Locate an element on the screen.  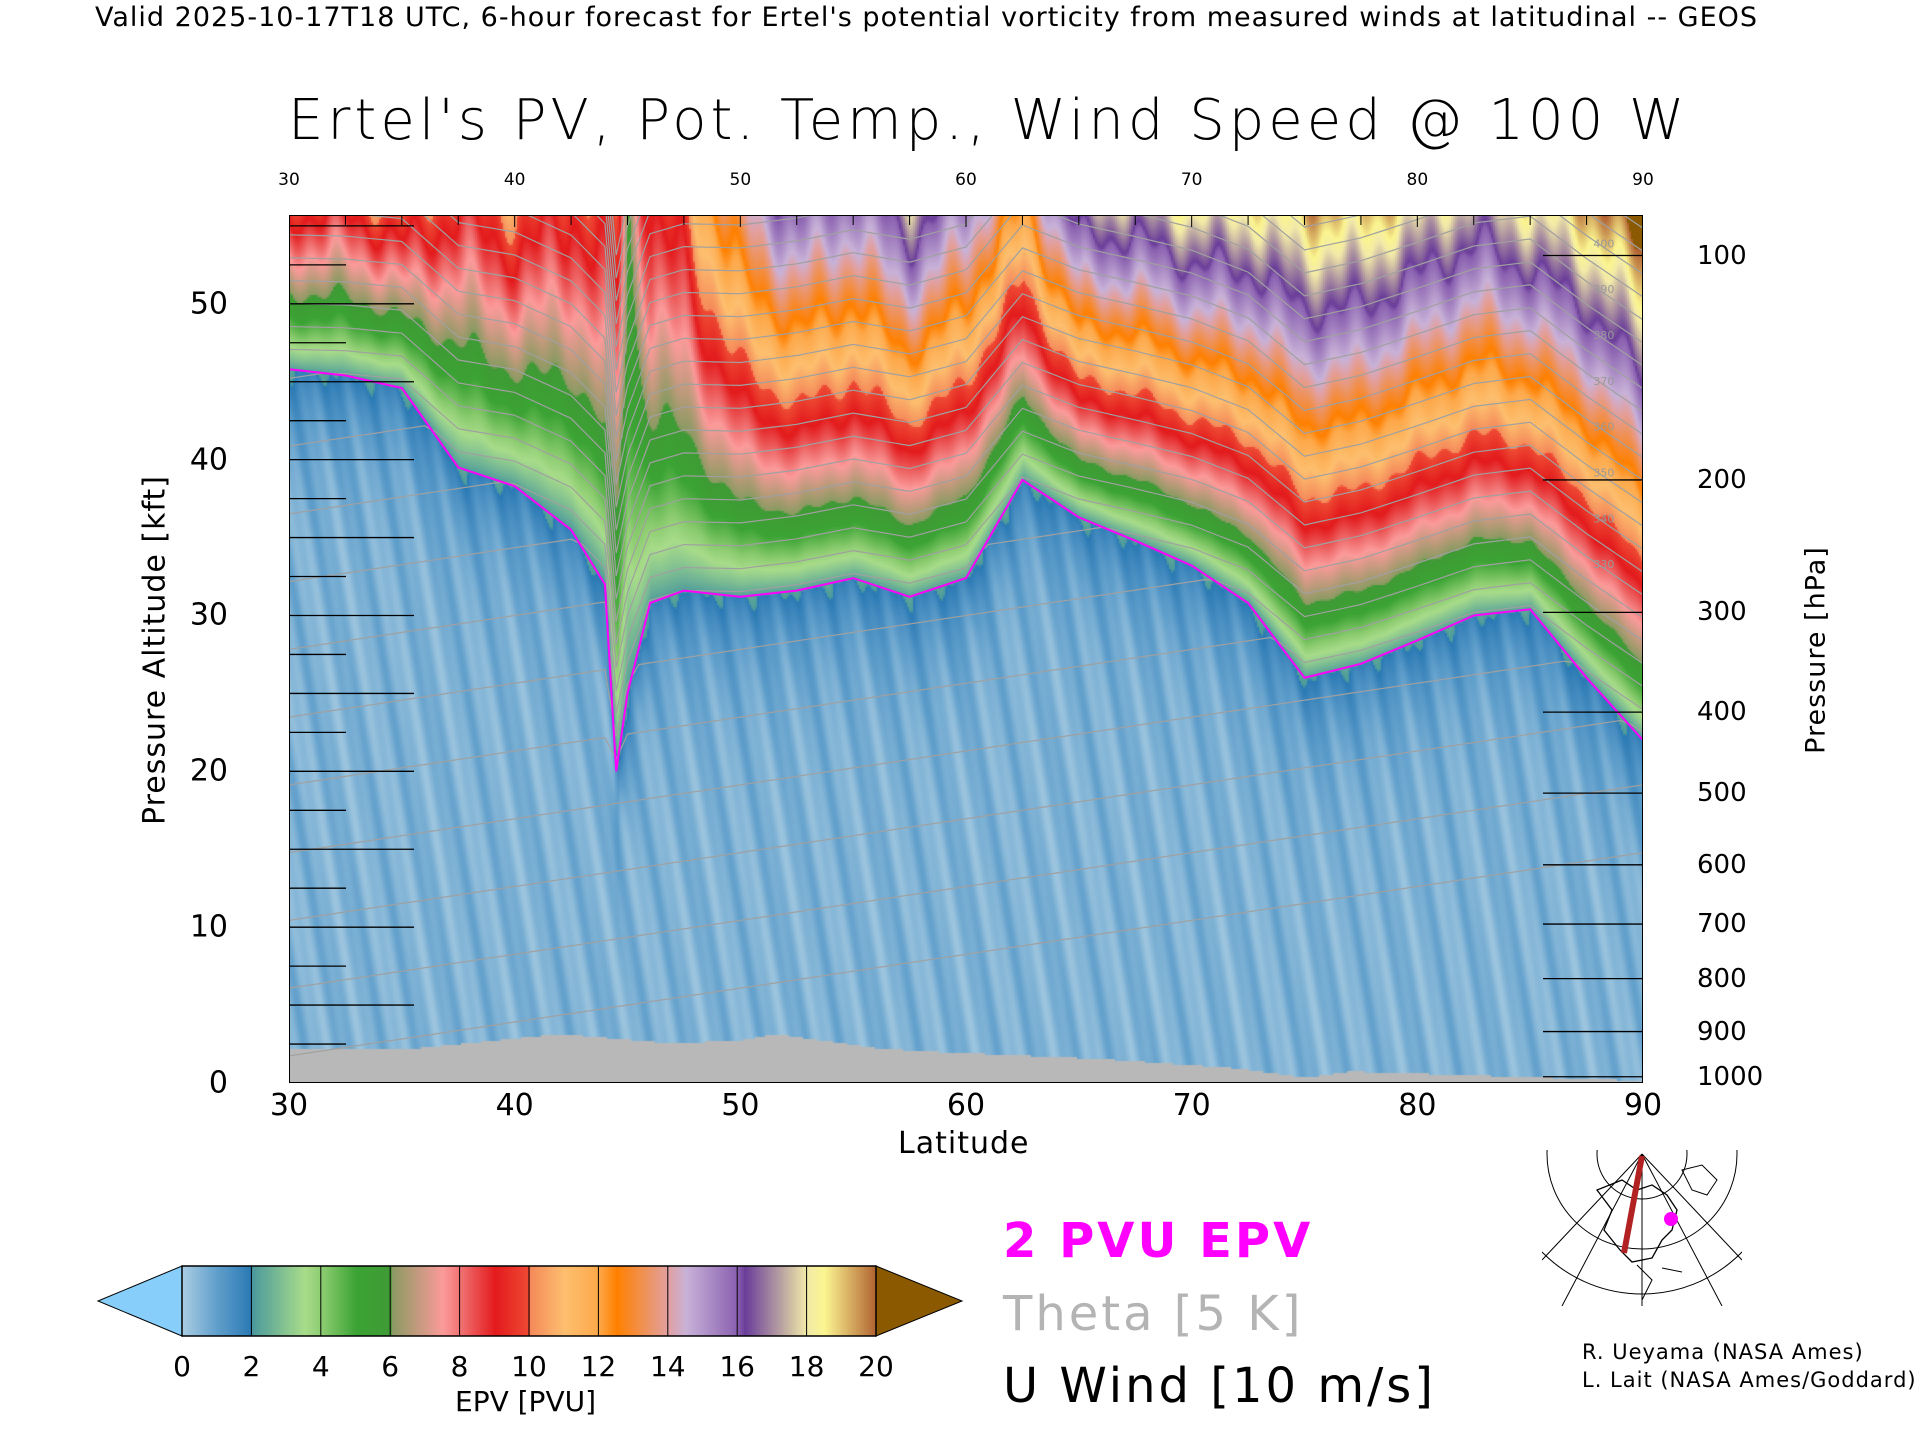
colorbar-over-triangle is located at coordinates (919, 1301).